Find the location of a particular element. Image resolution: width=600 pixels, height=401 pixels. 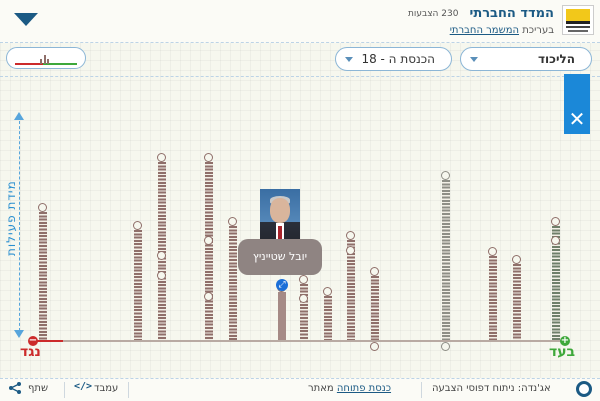

member-tooltip: יובל שטייניץ is located at coordinates (280, 257).